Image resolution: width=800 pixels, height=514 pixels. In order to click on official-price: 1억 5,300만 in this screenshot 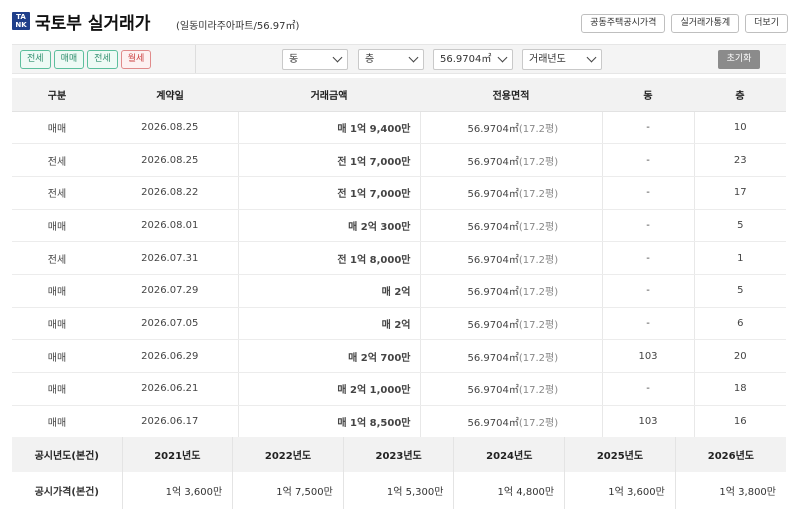, I will do `click(398, 490)`.